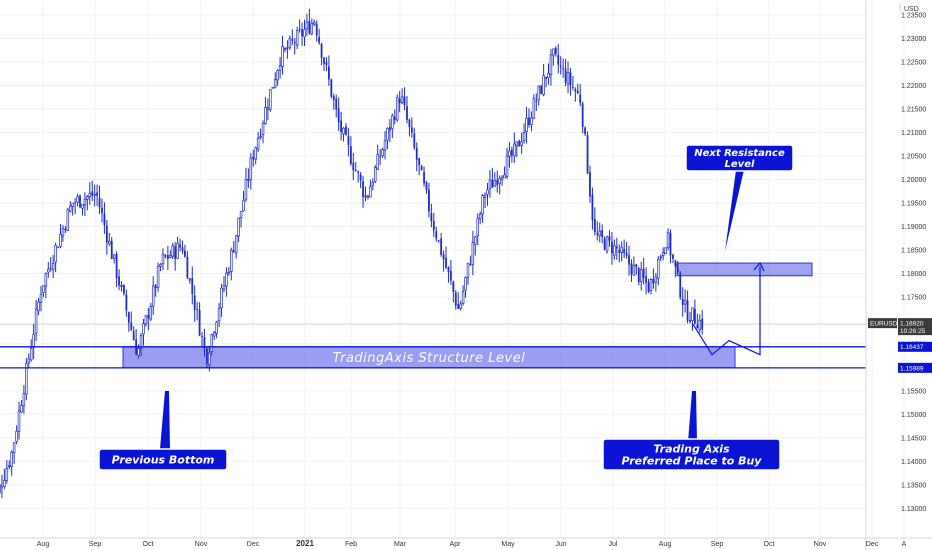 The width and height of the screenshot is (932, 550). Describe the element at coordinates (913, 86) in the screenshot. I see `y-tick-label: 1.22000` at that location.